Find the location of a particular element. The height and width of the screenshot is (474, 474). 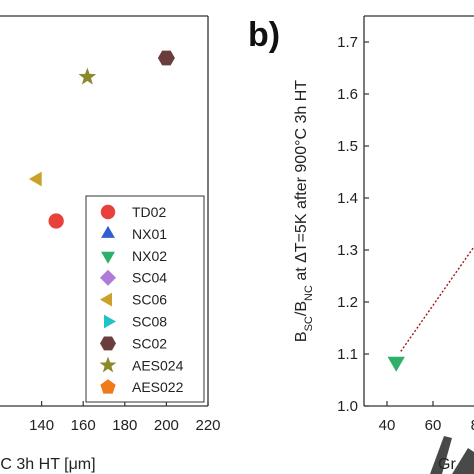

legend-label: NX02 is located at coordinates (149, 256).